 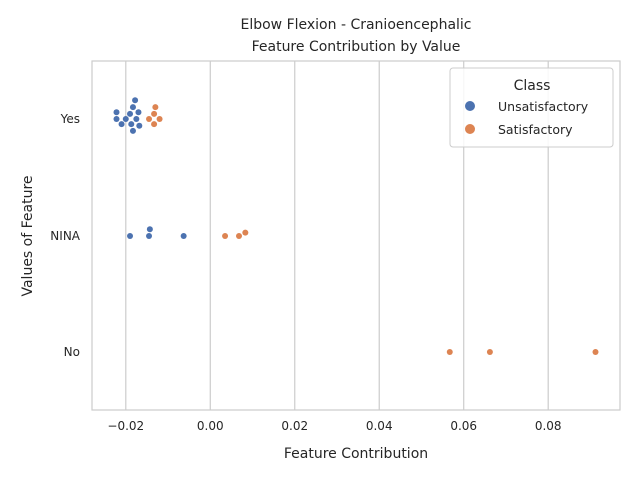 I want to click on x-tick-label: 0.04, so click(x=379, y=426).